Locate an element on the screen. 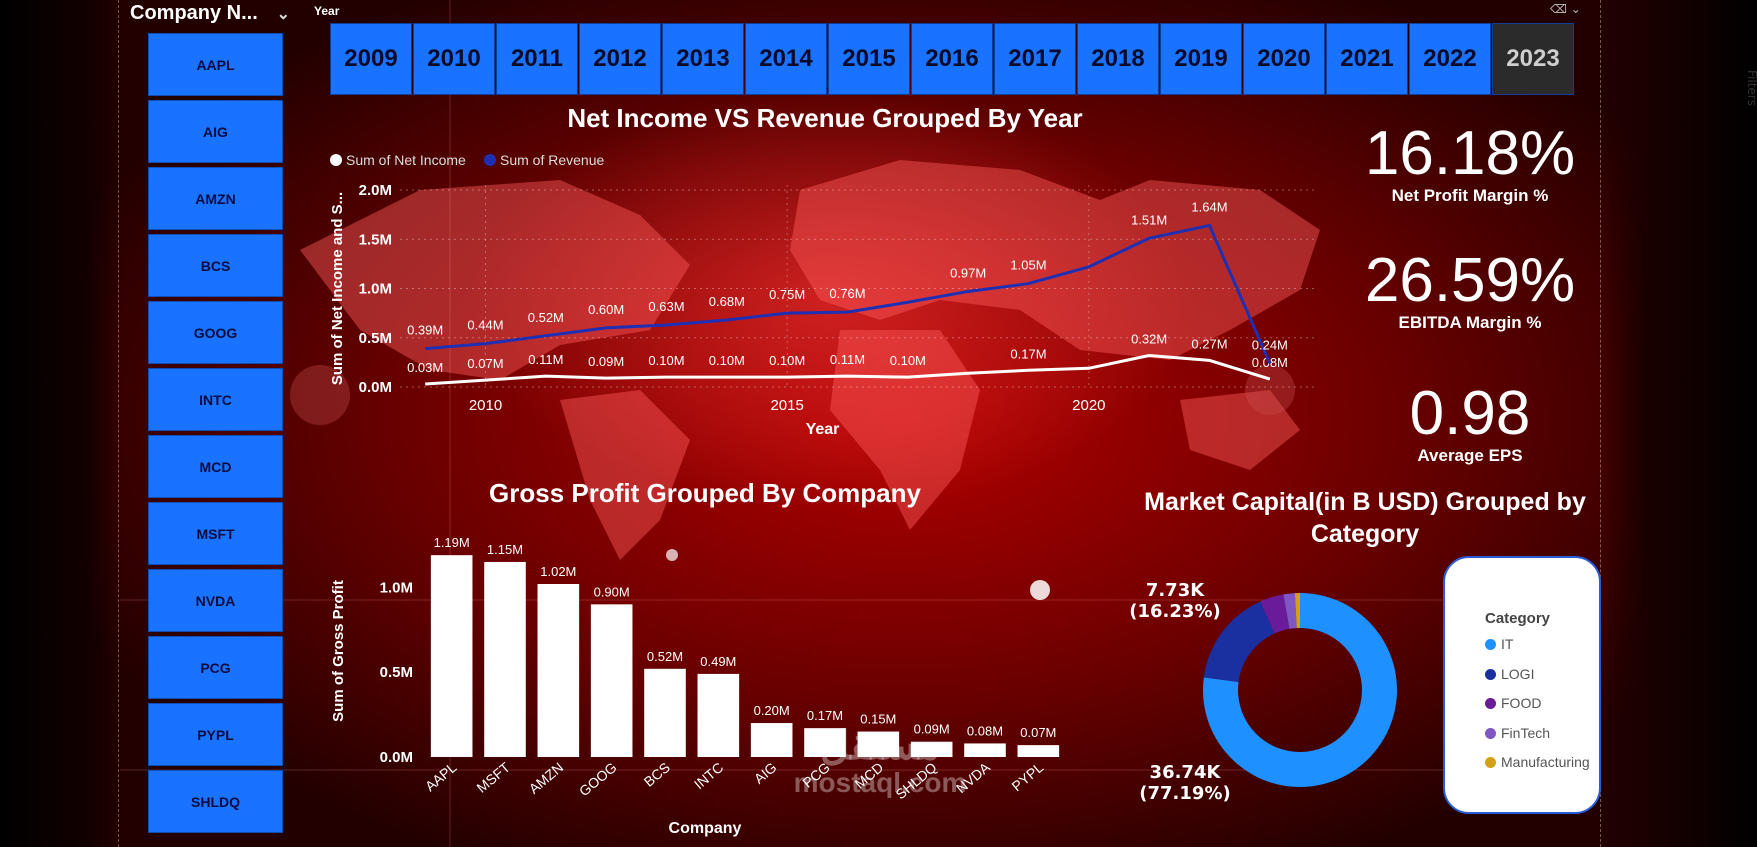 This screenshot has width=1757, height=847. eraser-icon: ⌫ is located at coordinates (1558, 9).